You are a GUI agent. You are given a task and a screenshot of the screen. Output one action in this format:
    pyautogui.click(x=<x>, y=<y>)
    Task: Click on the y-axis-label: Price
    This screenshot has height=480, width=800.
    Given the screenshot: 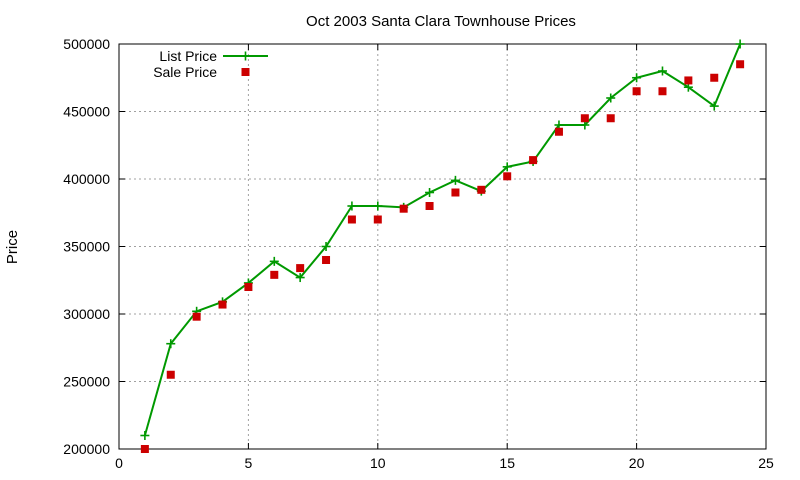 What is the action you would take?
    pyautogui.click(x=12, y=247)
    